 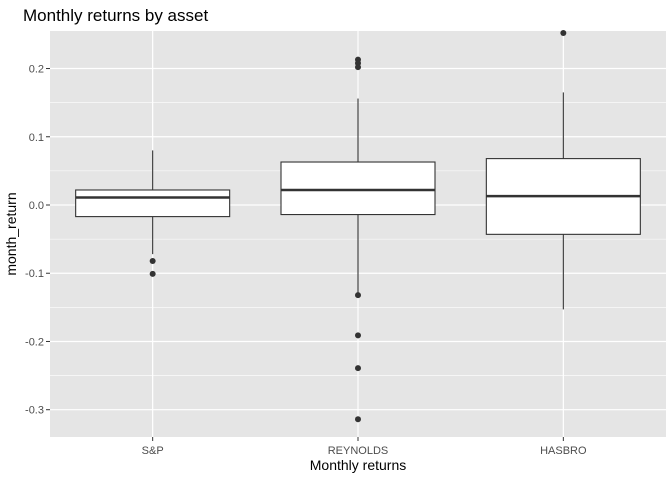 I want to click on x-tick-label: S&P, so click(x=153, y=451).